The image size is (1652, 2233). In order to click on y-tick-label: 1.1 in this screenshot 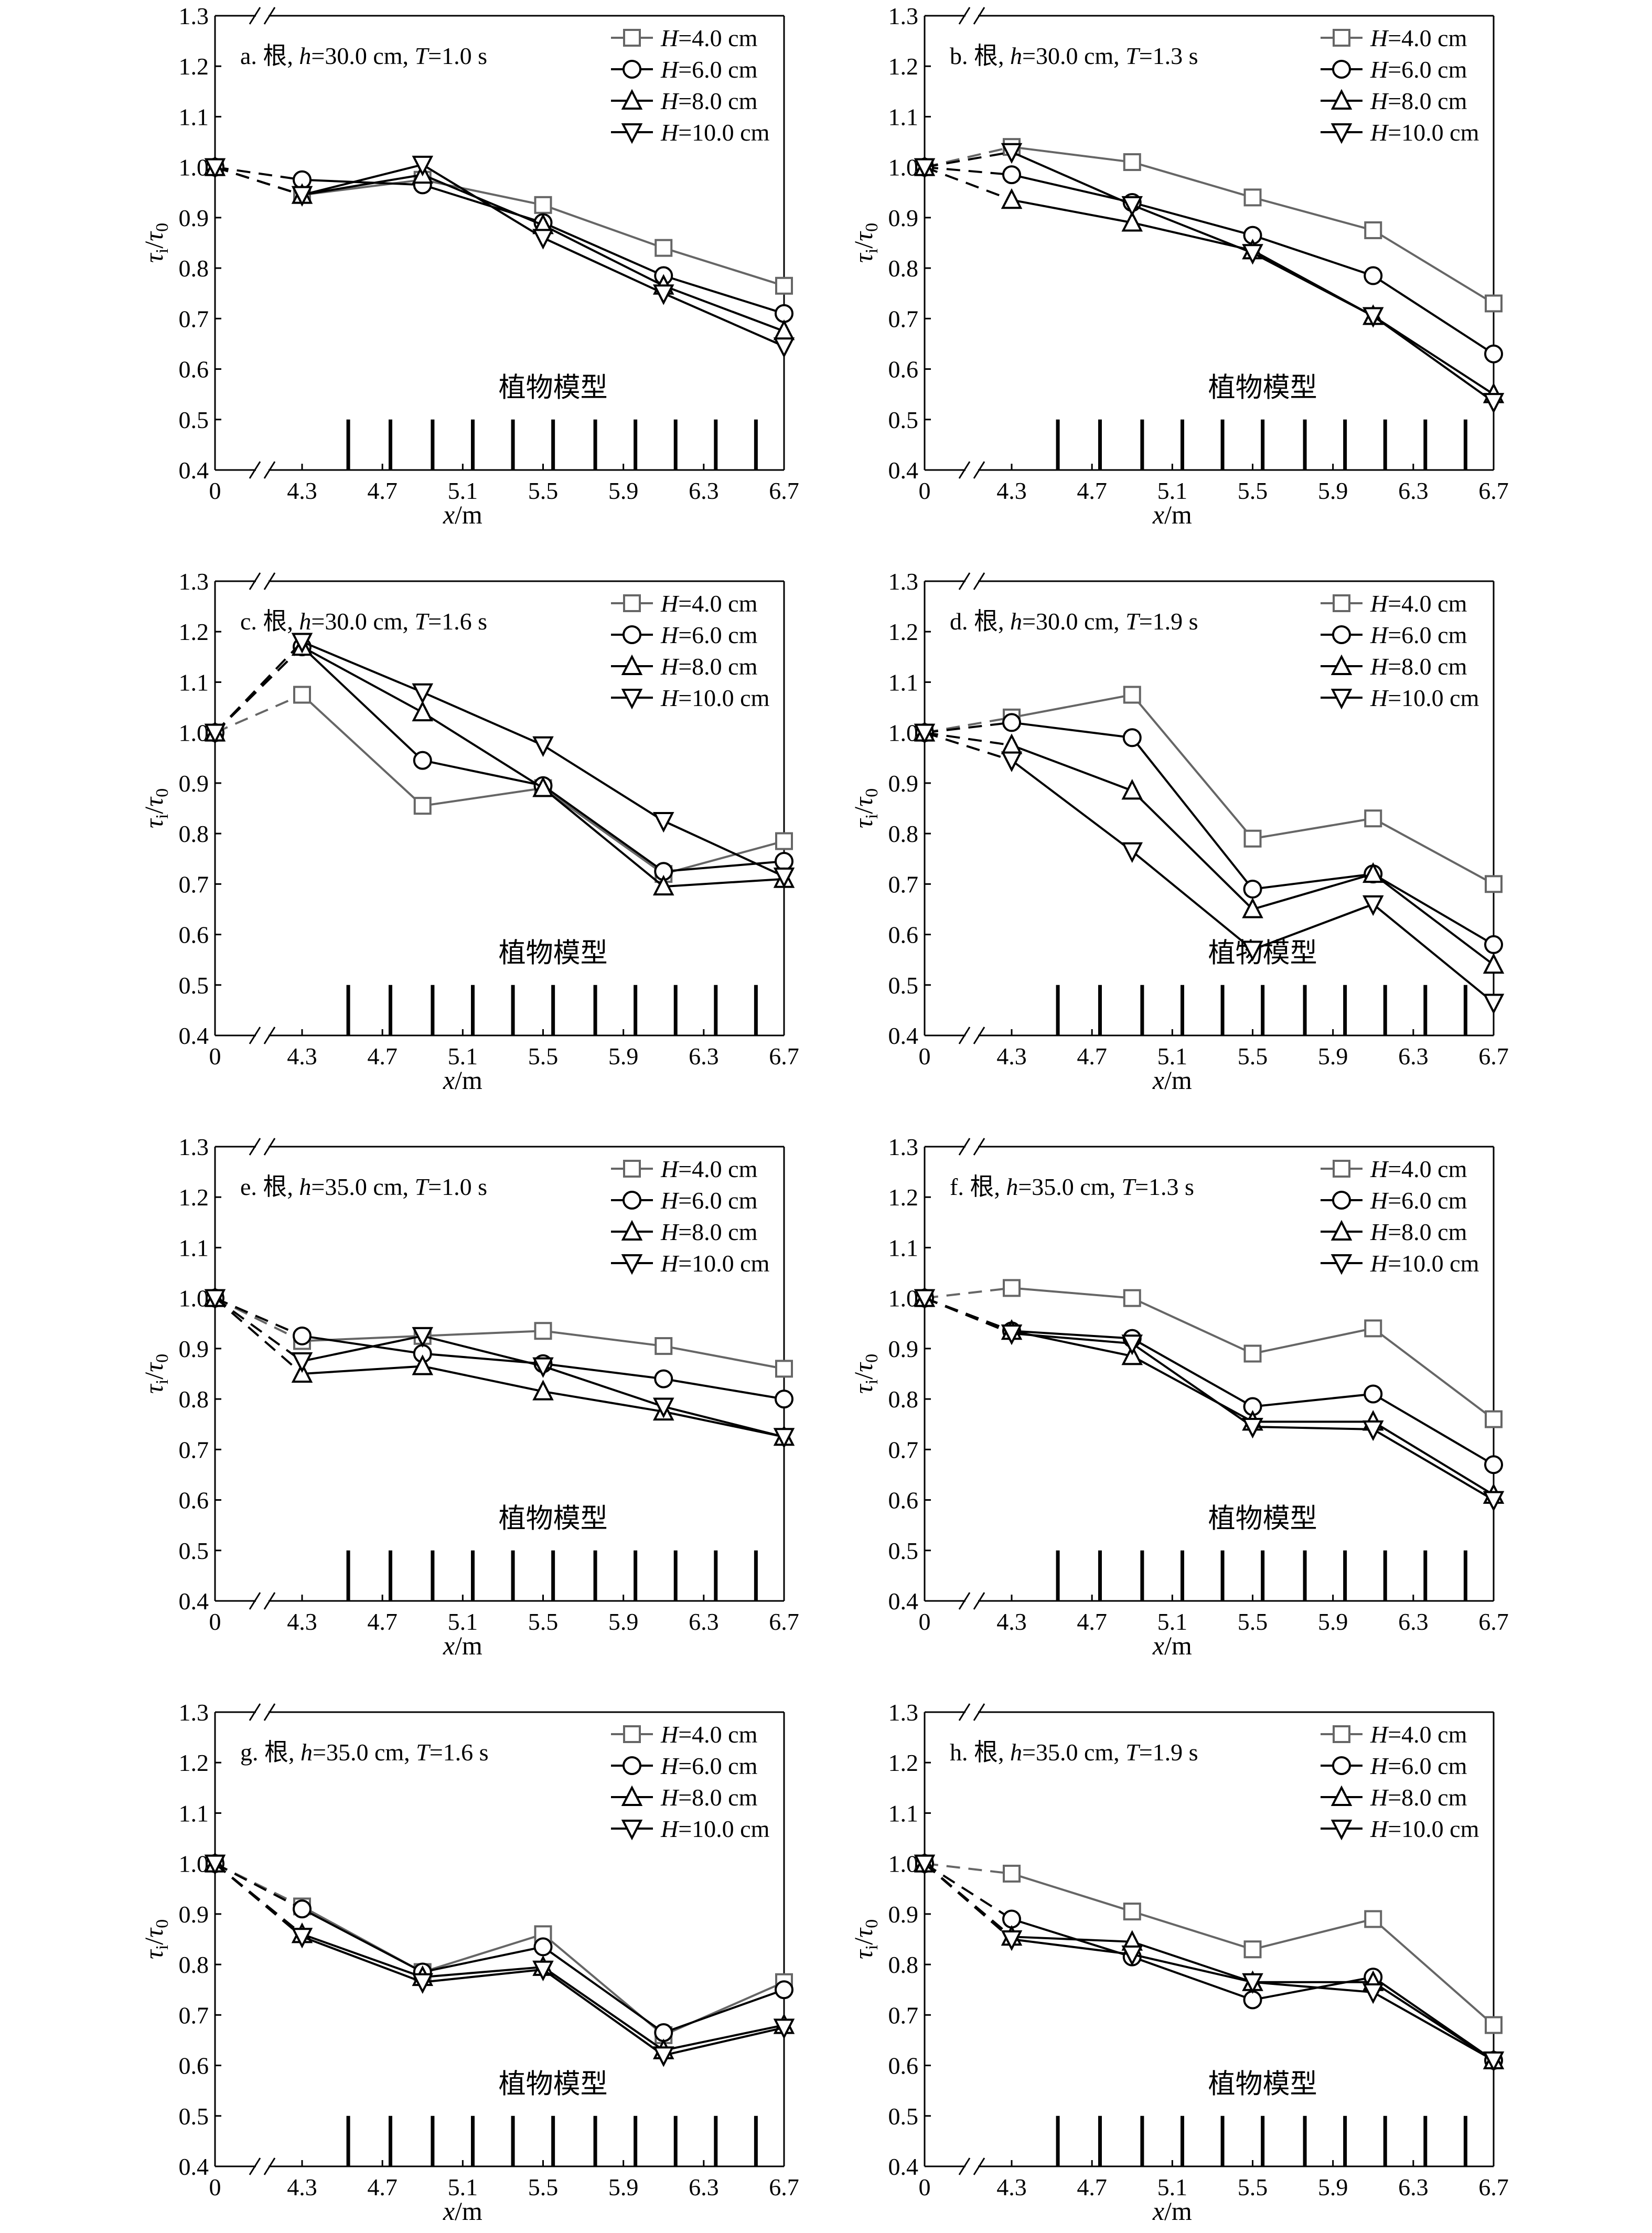, I will do `click(904, 682)`.